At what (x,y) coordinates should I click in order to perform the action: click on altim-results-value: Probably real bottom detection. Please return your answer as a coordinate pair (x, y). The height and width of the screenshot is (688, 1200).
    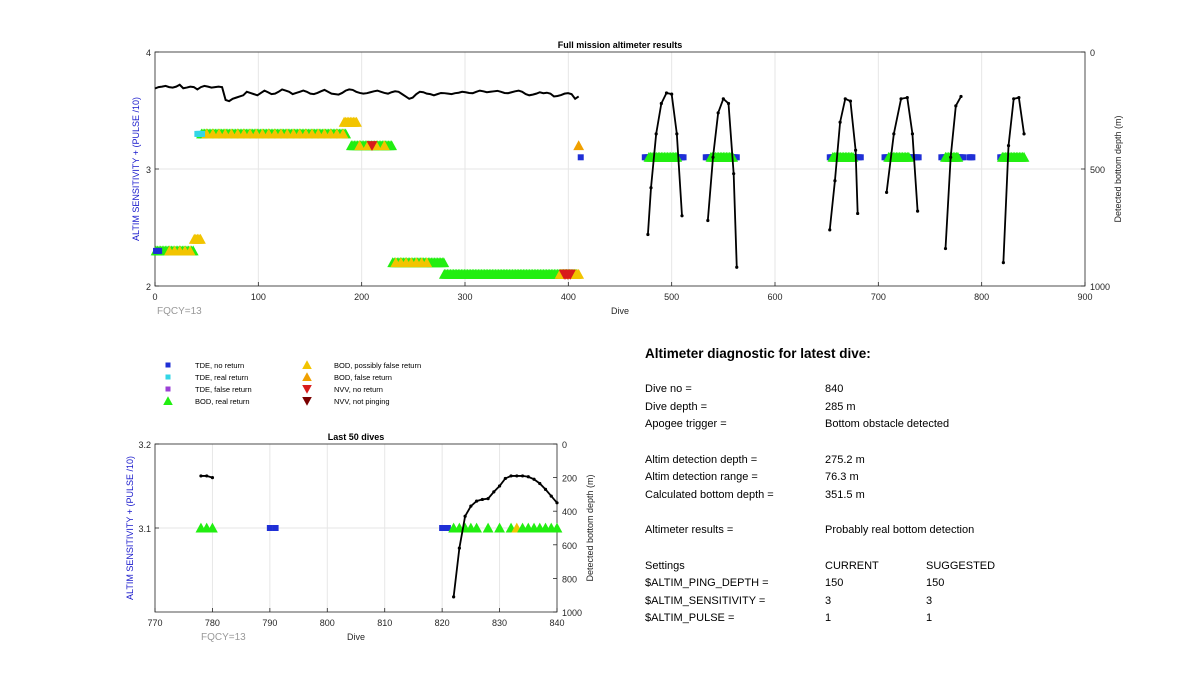
    Looking at the image, I should click on (900, 530).